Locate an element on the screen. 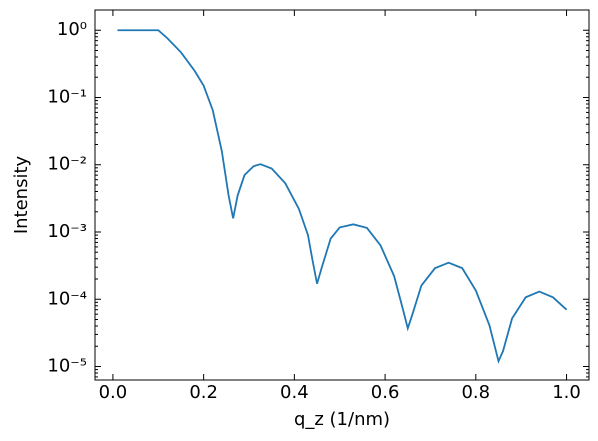 The image size is (598, 441). x-tick-label: 0.6 is located at coordinates (385, 392).